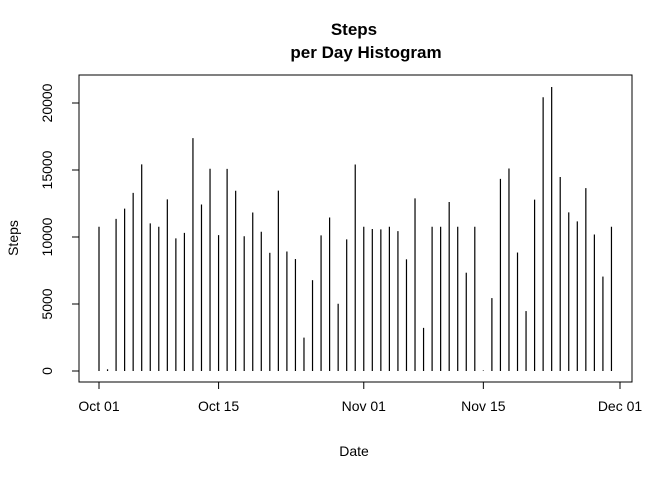 Image resolution: width=672 pixels, height=480 pixels. What do you see at coordinates (59, 229) in the screenshot?
I see `y-axis: 0 5000 10000 15000 20000` at bounding box center [59, 229].